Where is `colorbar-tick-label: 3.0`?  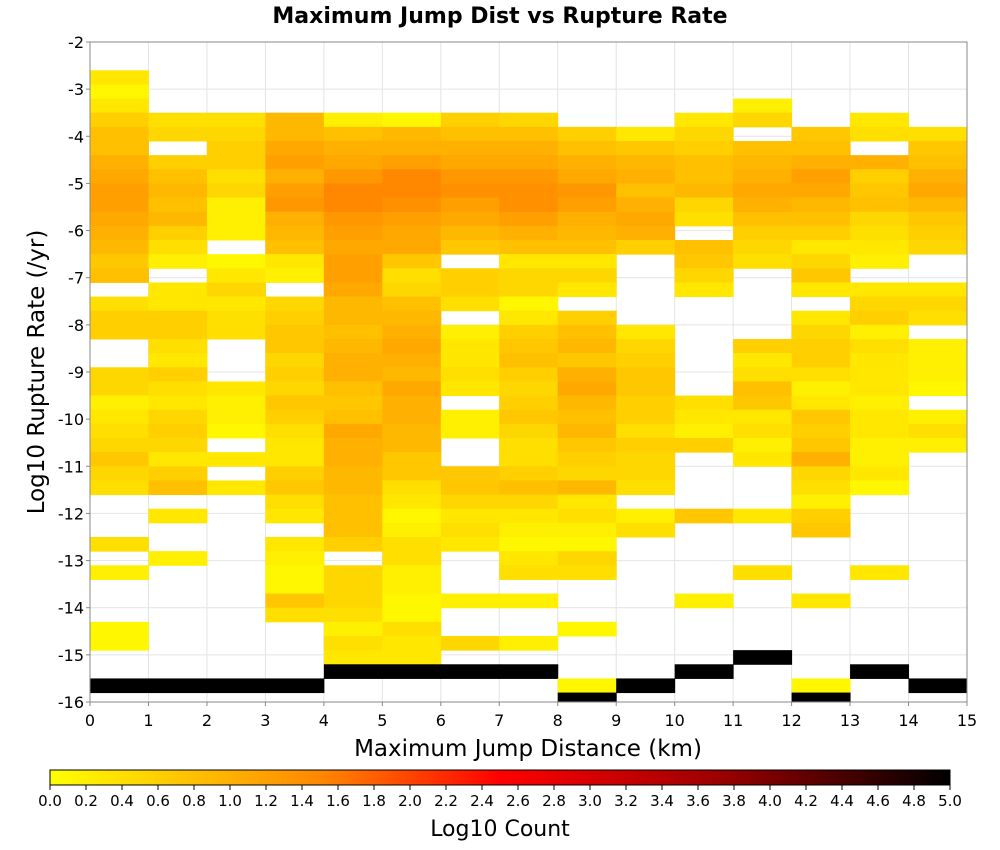 colorbar-tick-label: 3.0 is located at coordinates (590, 801).